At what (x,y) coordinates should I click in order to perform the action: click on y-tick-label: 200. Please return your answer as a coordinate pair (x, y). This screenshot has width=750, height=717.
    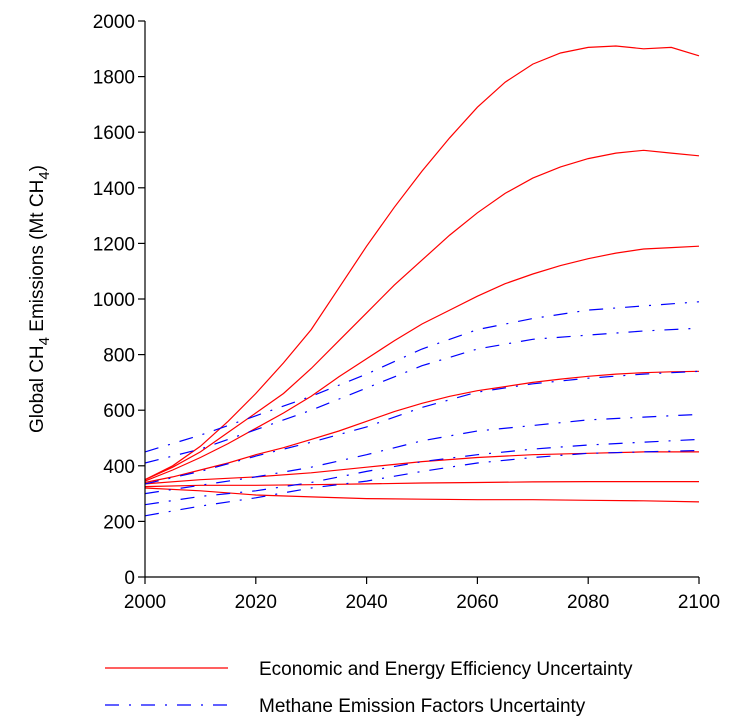
    Looking at the image, I should click on (119, 522).